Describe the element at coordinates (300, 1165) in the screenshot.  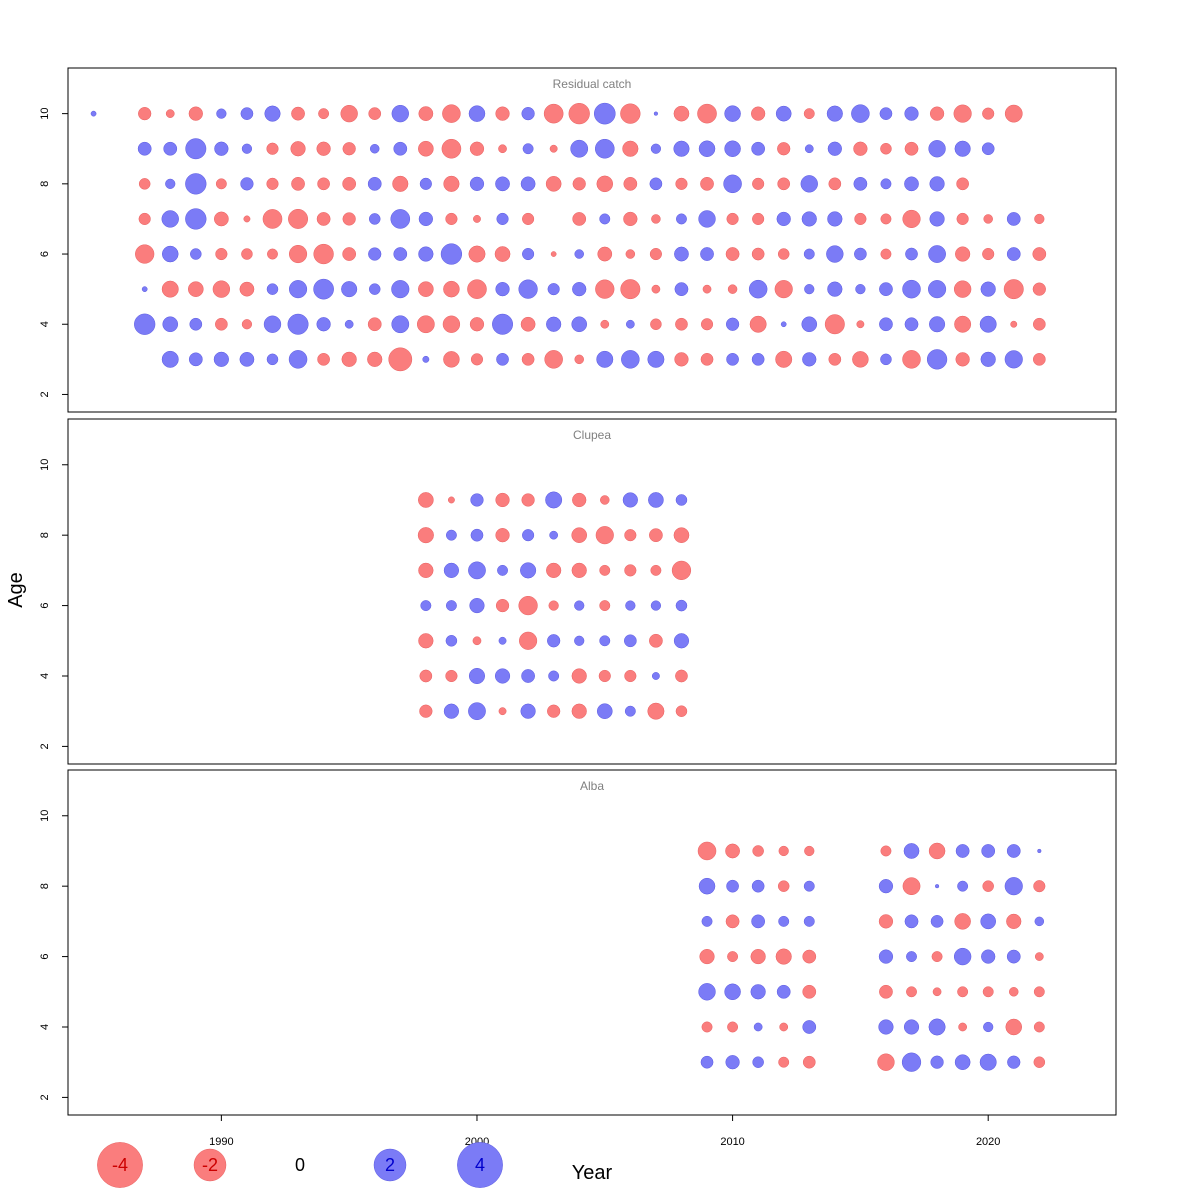
I see `legend: -4 -2 0 2 4` at that location.